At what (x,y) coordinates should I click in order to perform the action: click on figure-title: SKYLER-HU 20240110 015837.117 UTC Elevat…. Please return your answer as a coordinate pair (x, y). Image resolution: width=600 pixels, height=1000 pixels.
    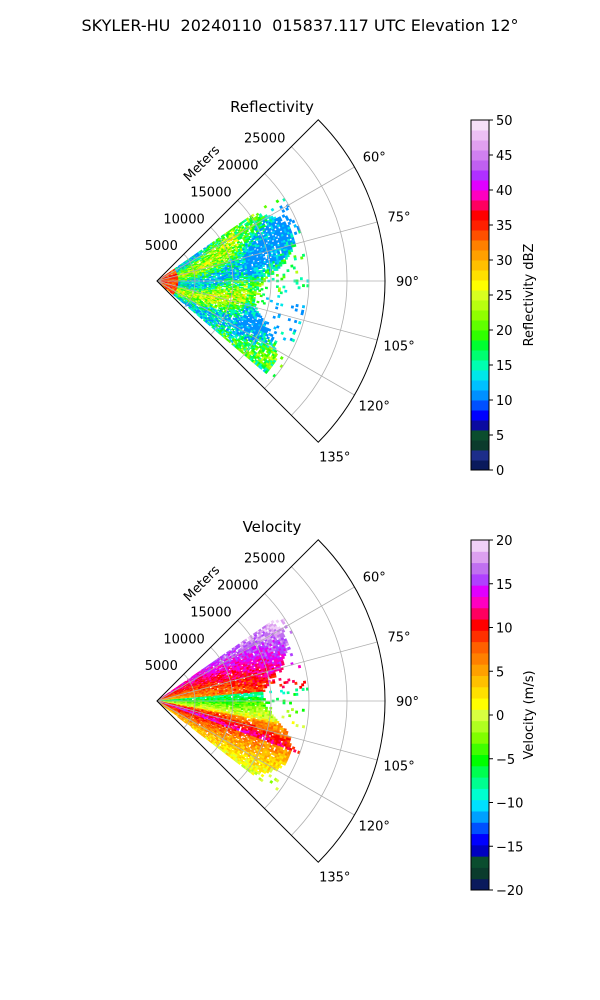
    Looking at the image, I should click on (300, 25).